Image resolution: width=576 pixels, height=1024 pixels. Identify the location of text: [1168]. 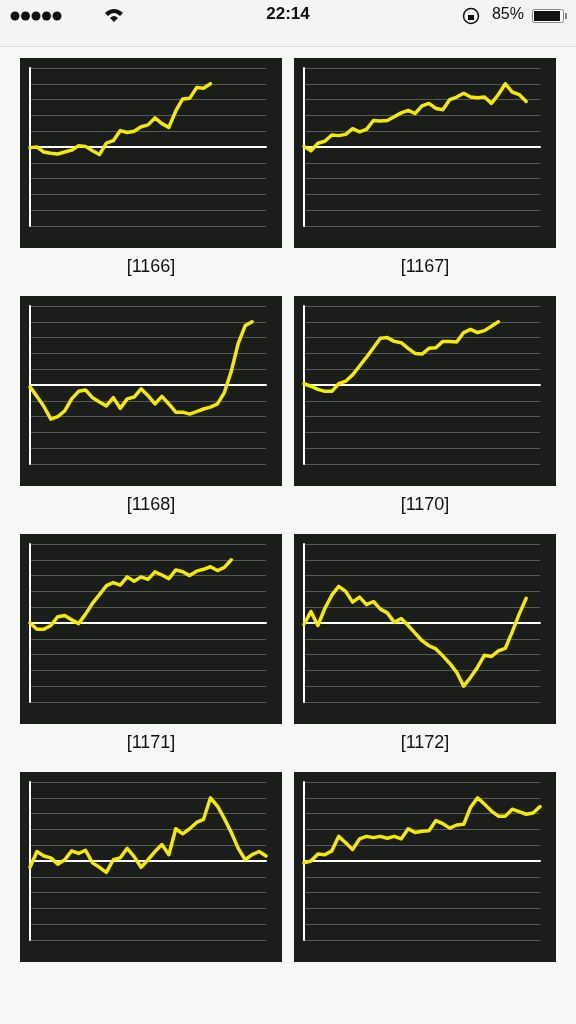
(151, 504).